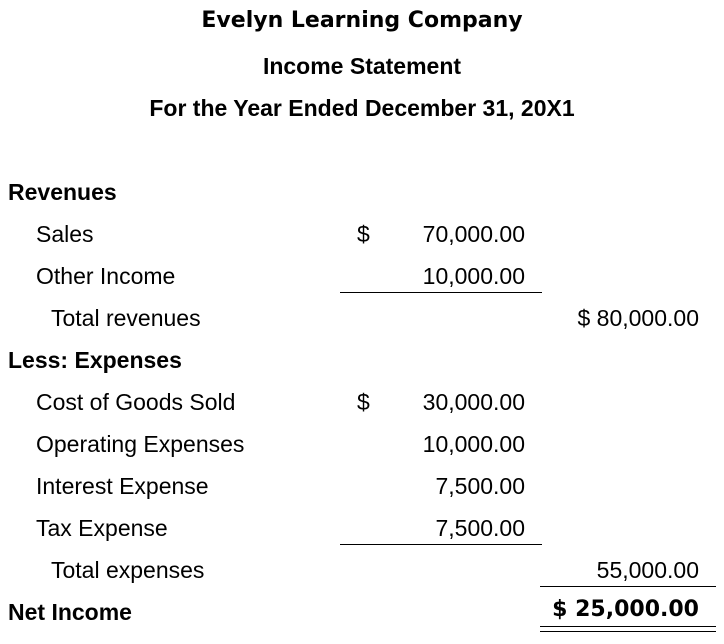 The image size is (724, 644). I want to click on net-income-amount: $ 25,000.00, so click(625, 609).